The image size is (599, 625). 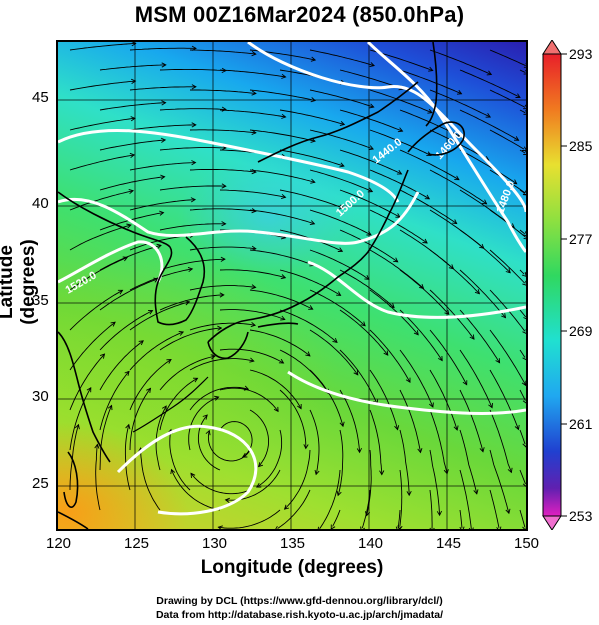 I want to click on colorbar-min-arrow, so click(x=552, y=522).